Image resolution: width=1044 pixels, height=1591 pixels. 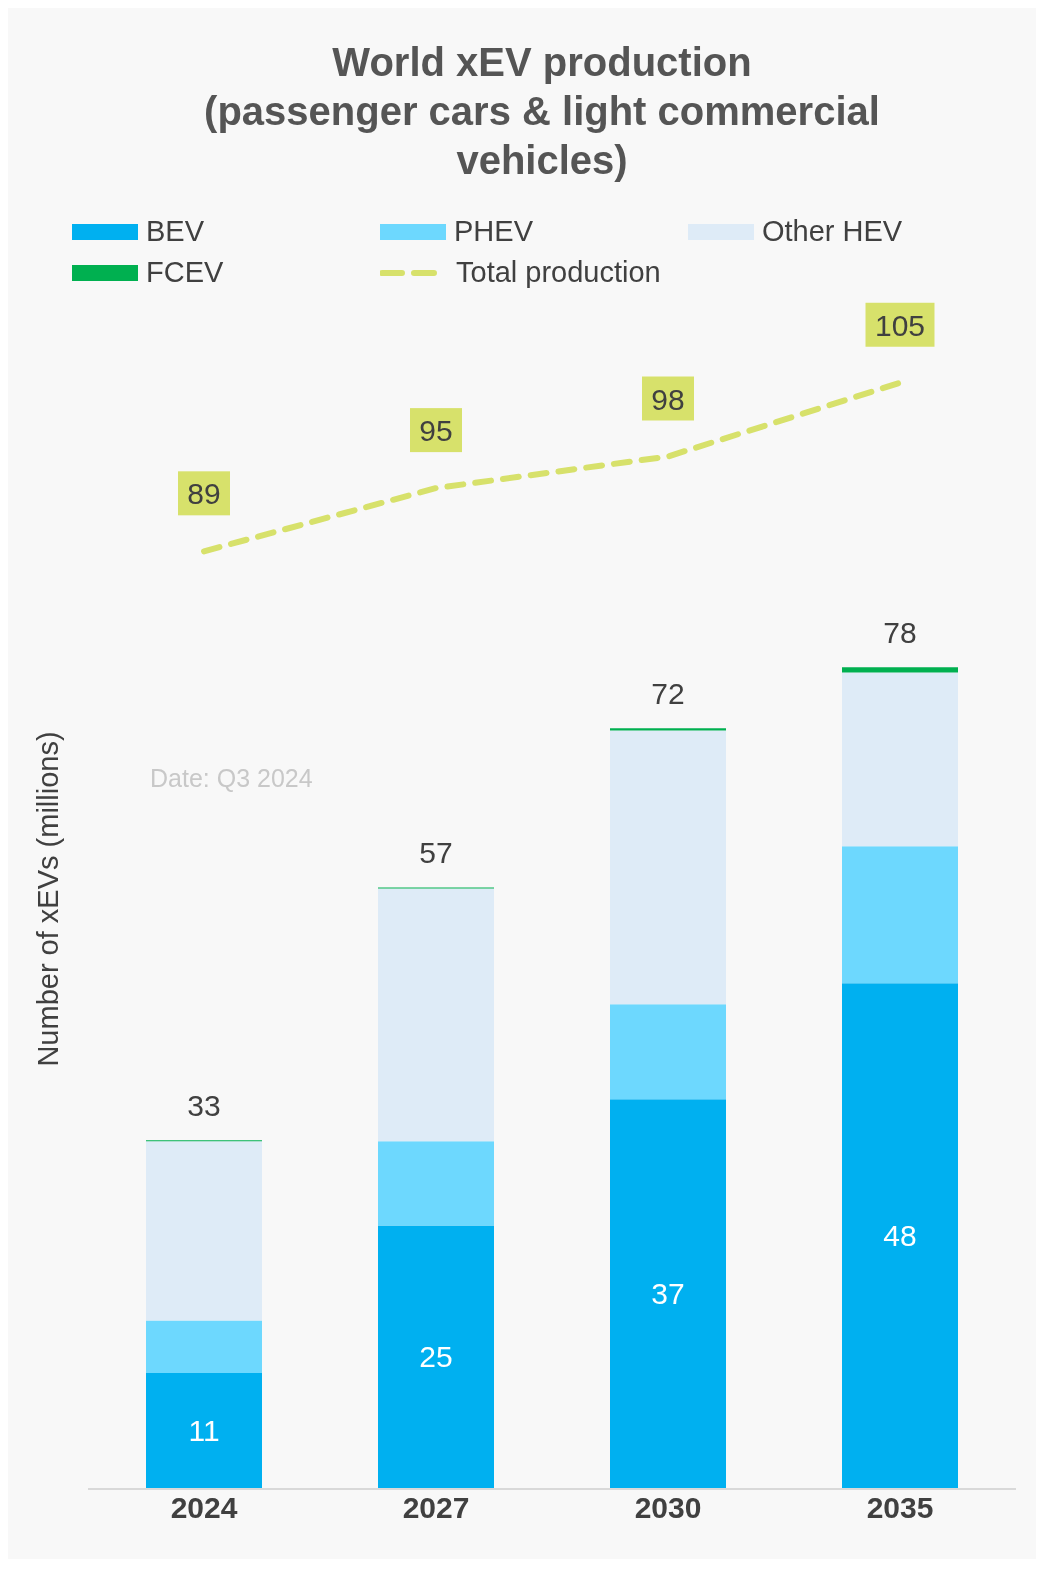 What do you see at coordinates (832, 231) in the screenshot?
I see `legend-label: Other HEV` at bounding box center [832, 231].